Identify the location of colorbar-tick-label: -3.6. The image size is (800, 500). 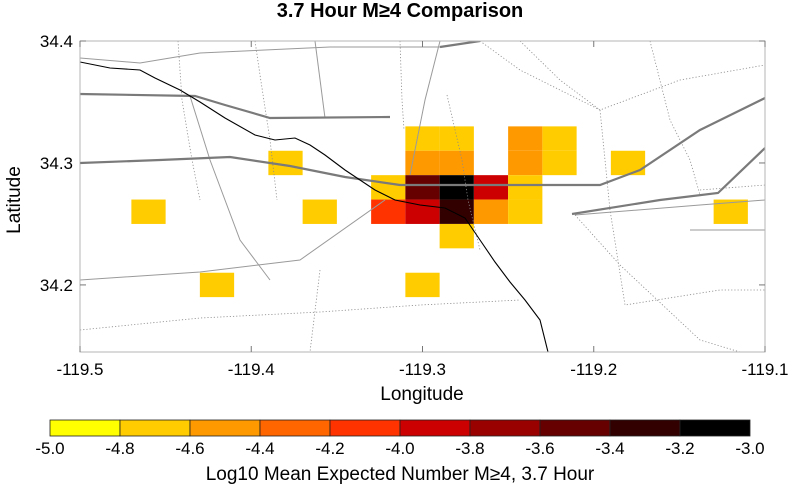
(539, 448).